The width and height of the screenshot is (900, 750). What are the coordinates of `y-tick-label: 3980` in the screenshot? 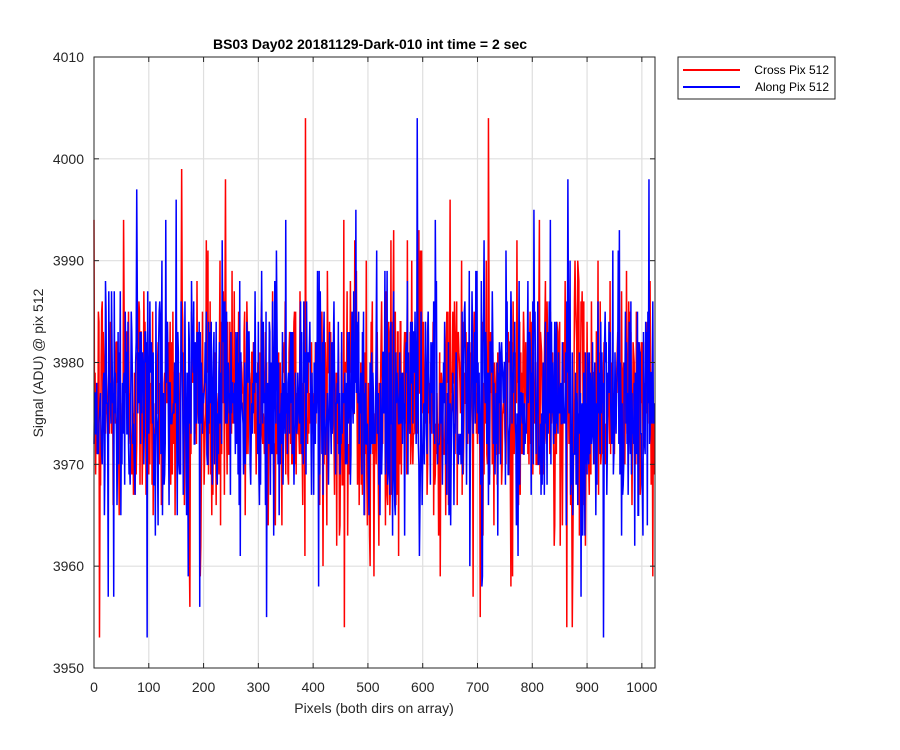 It's located at (68, 363).